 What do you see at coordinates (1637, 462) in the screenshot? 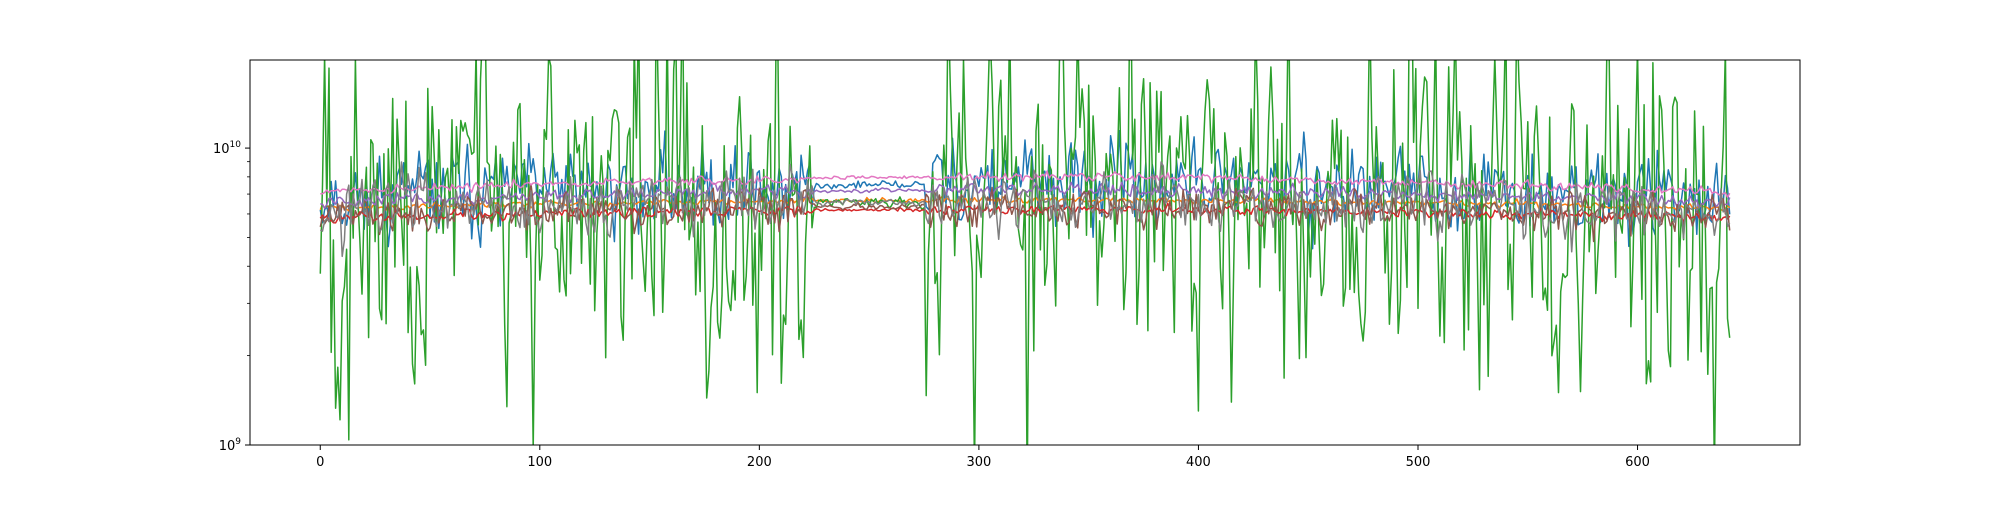
I see `x-tick-label: 600` at bounding box center [1637, 462].